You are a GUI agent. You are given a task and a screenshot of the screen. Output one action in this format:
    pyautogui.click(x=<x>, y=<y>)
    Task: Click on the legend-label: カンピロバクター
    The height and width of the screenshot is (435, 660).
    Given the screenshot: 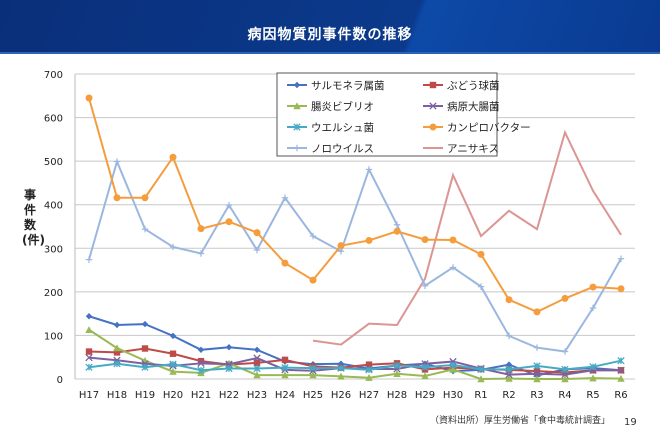 What is the action you would take?
    pyautogui.click(x=489, y=128)
    